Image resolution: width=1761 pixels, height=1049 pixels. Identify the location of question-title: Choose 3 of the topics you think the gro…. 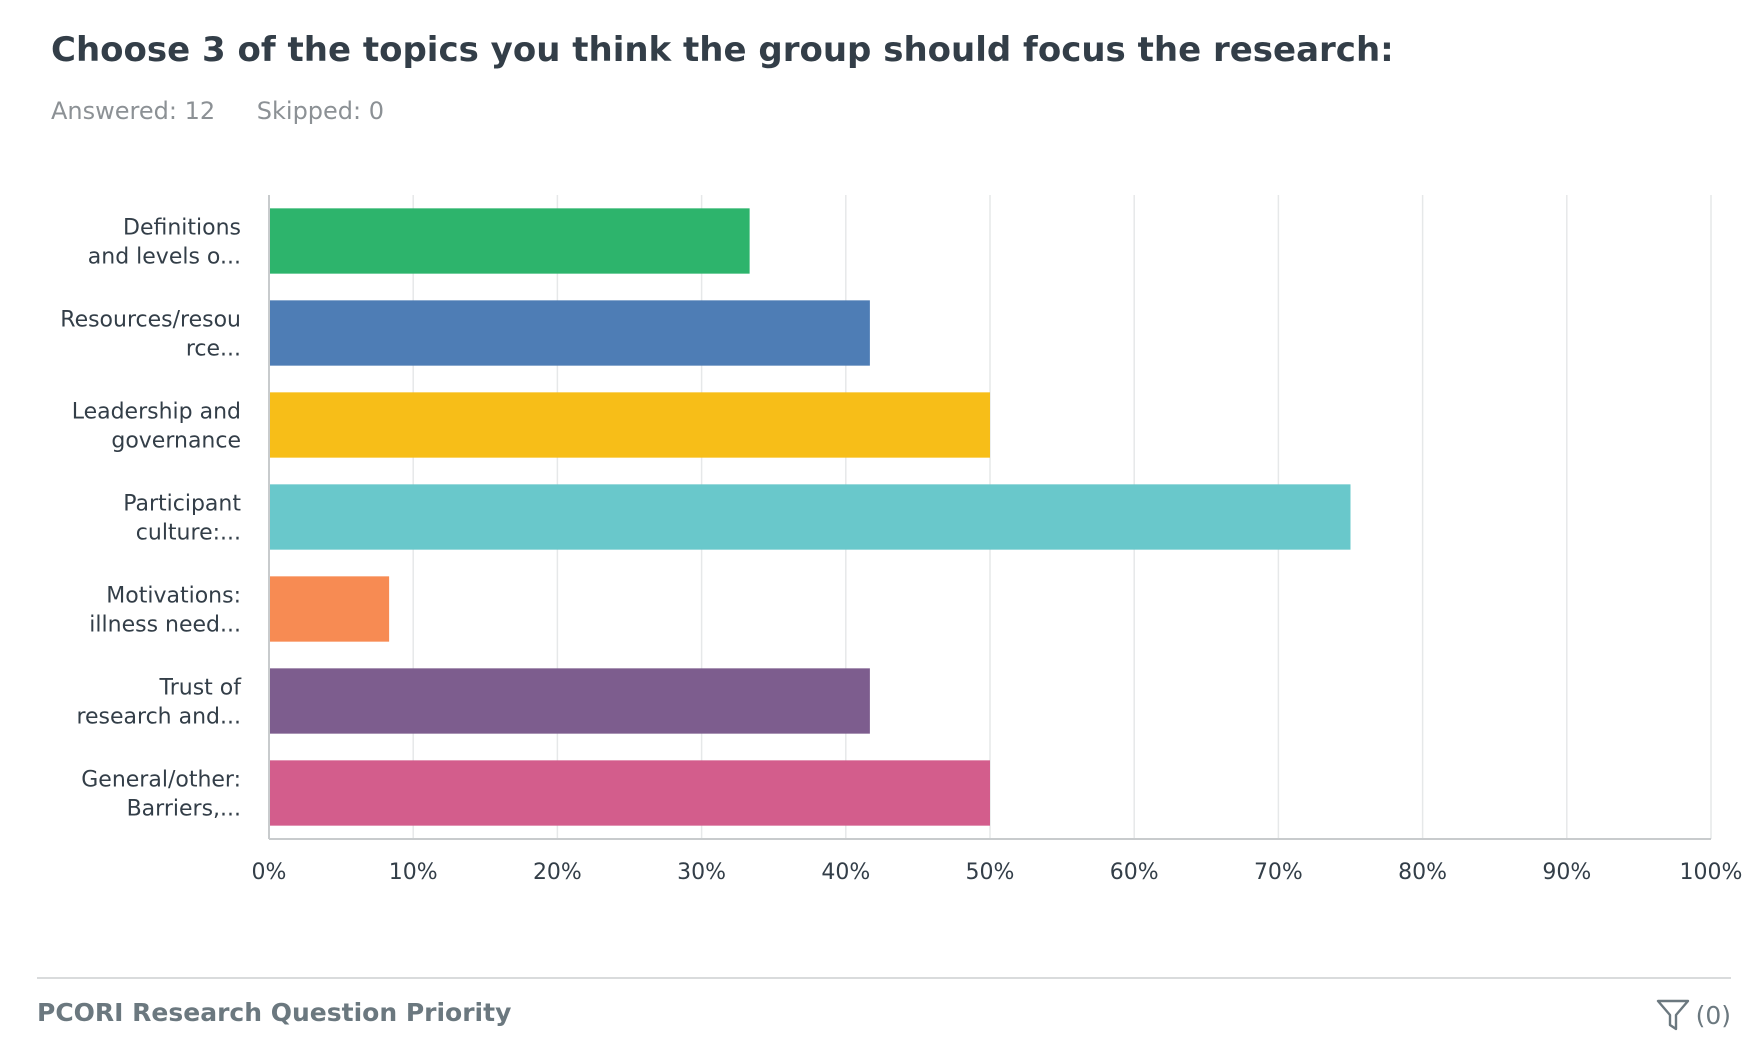
(722, 50).